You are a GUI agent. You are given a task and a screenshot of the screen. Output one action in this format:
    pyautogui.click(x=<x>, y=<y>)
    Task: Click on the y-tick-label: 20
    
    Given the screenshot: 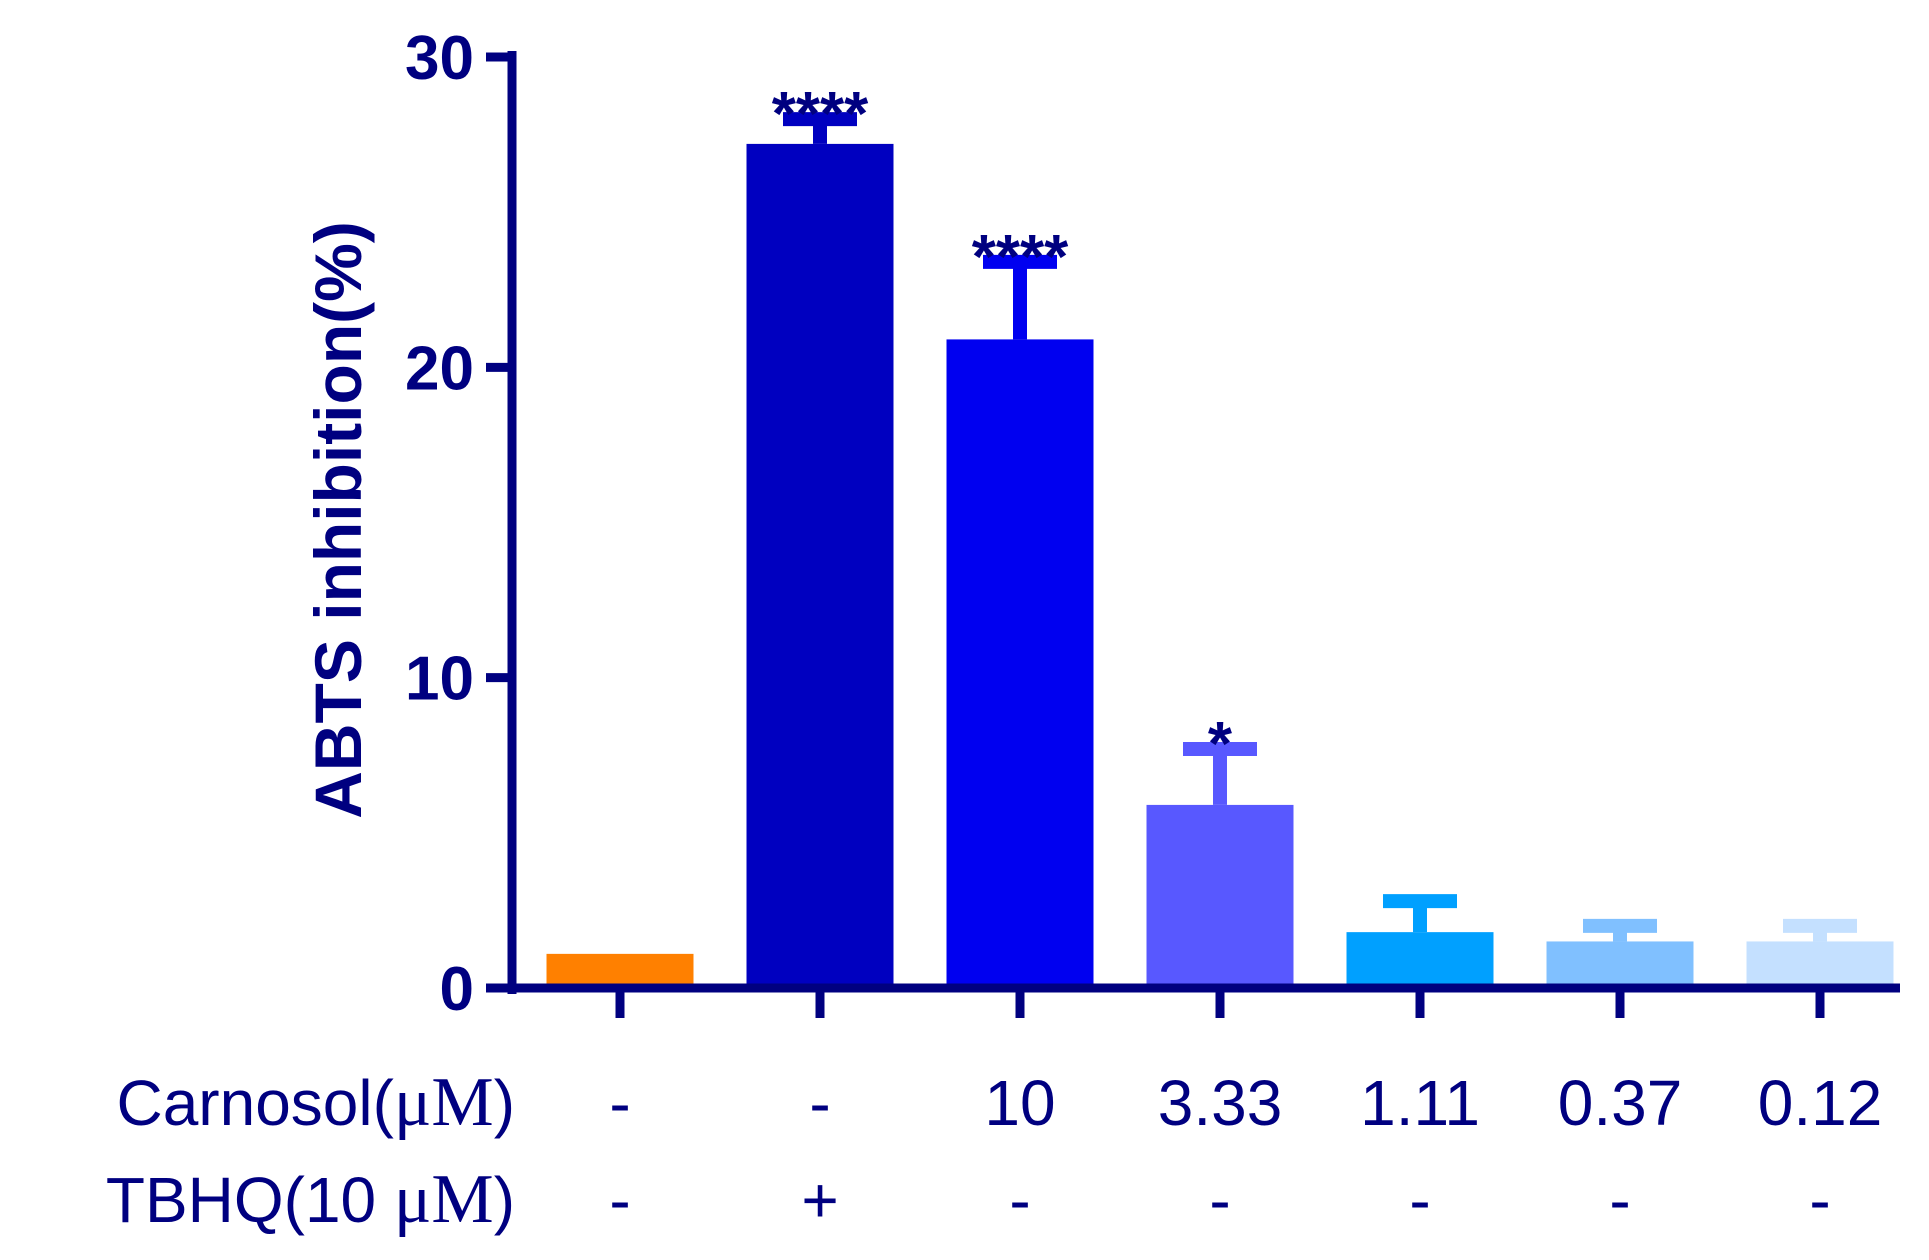 What is the action you would take?
    pyautogui.click(x=439, y=368)
    